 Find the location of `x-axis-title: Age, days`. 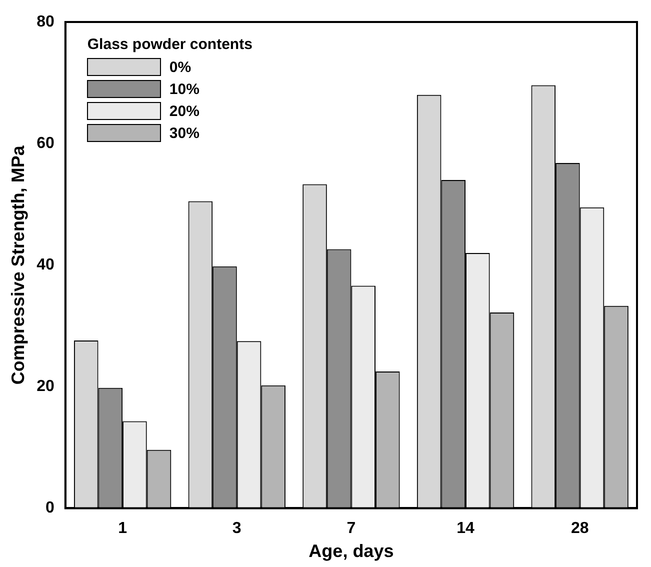

x-axis-title: Age, days is located at coordinates (351, 551).